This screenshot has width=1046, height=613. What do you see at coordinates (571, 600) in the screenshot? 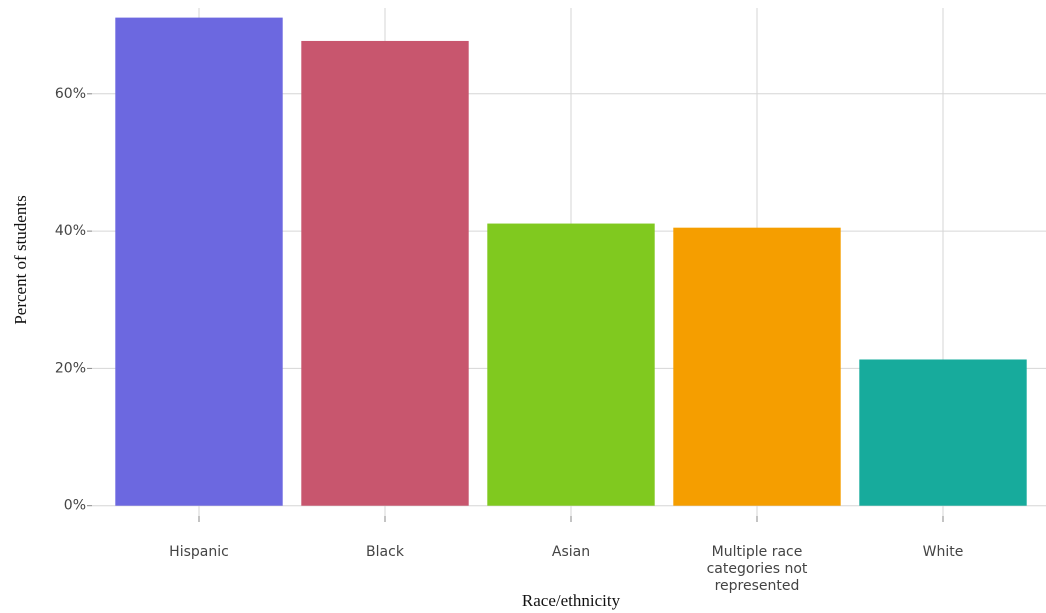
I see `x-axis-title: Race/ethnicity` at bounding box center [571, 600].